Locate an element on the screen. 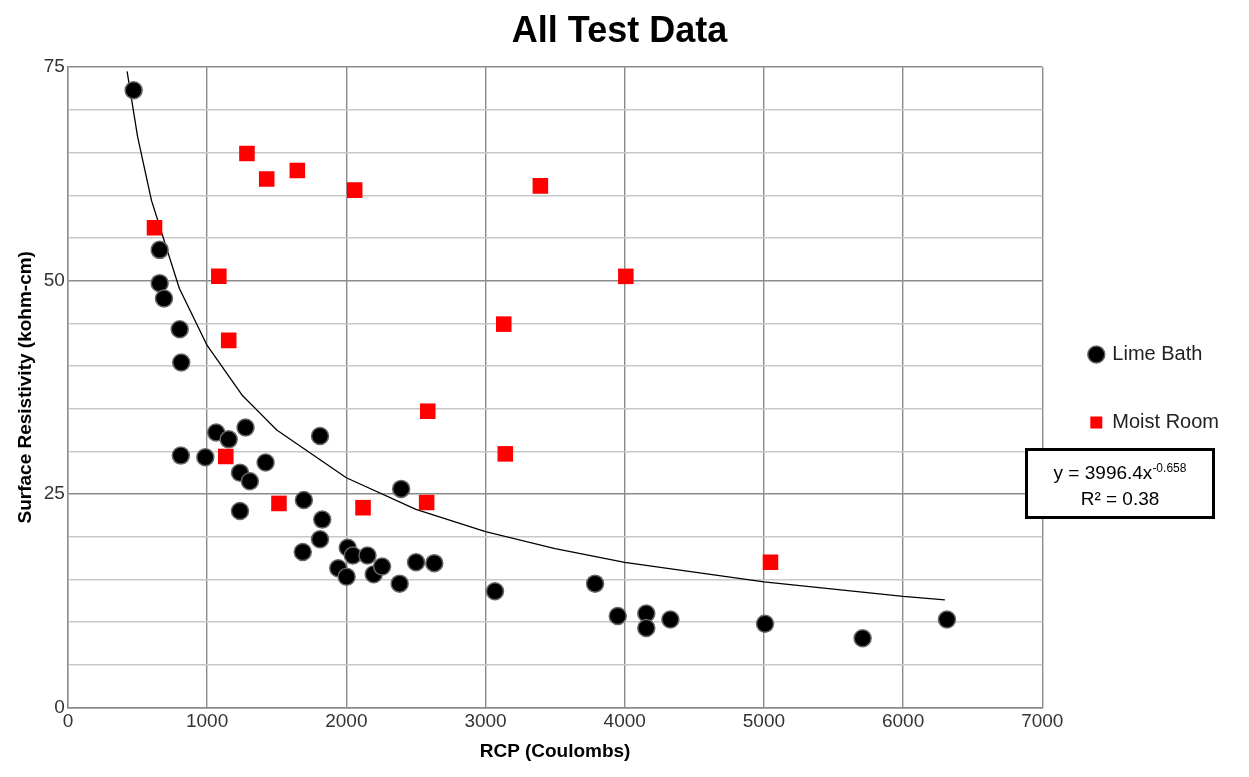 The height and width of the screenshot is (777, 1249). y-tick-label: 50 is located at coordinates (54, 279).